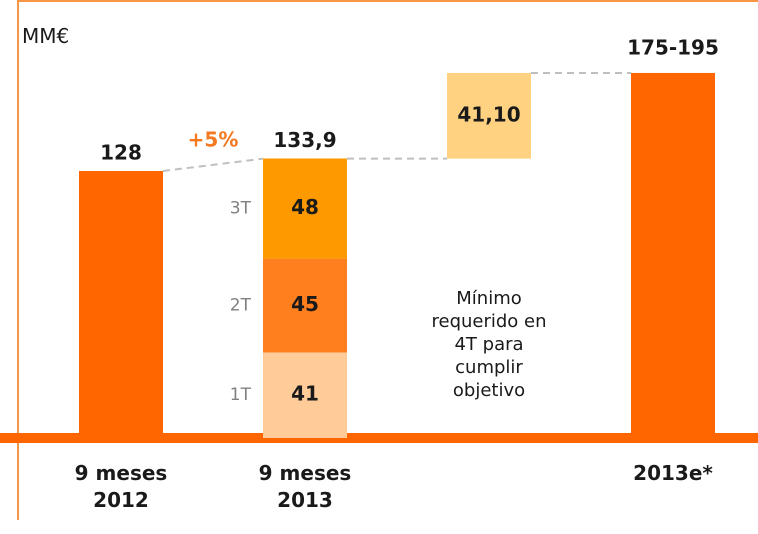  Describe the element at coordinates (213, 140) in the screenshot. I see `growth-label: +5%` at that location.